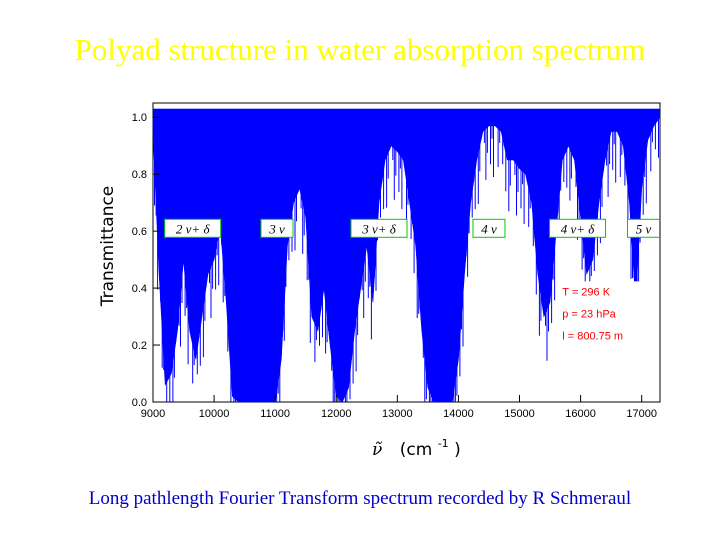  I want to click on measurement-conditions: T = 296 K p = 23 hPa l = 800.75 m, so click(603, 313).